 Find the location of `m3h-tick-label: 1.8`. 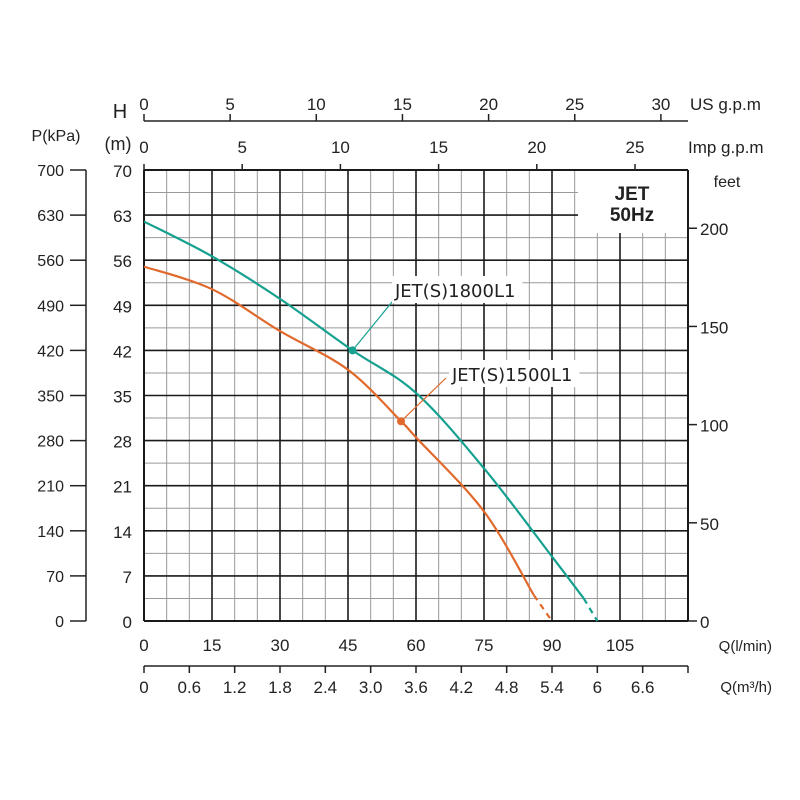

m3h-tick-label: 1.8 is located at coordinates (280, 687).